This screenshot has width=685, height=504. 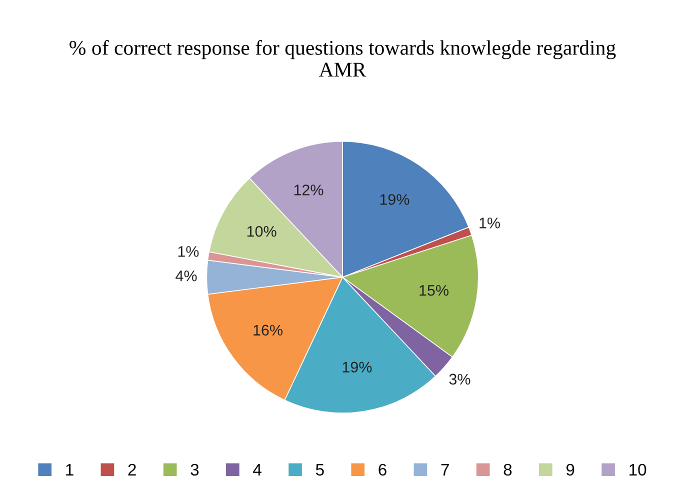 What do you see at coordinates (320, 470) in the screenshot?
I see `legend-label: 5` at bounding box center [320, 470].